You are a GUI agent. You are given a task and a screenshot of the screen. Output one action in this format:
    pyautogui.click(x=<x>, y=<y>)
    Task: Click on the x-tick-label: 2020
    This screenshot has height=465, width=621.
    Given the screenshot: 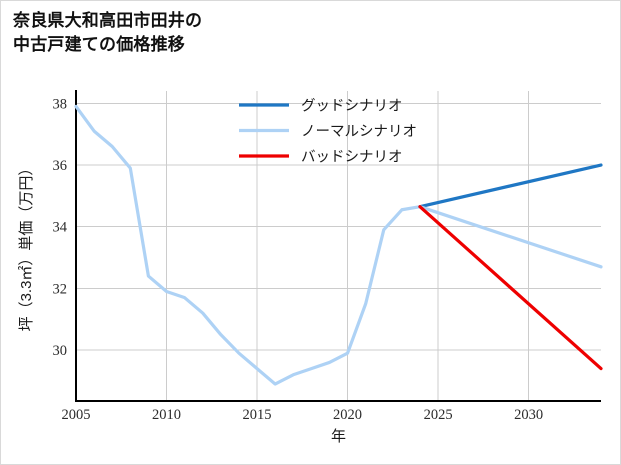 What is the action you would take?
    pyautogui.click(x=347, y=415)
    